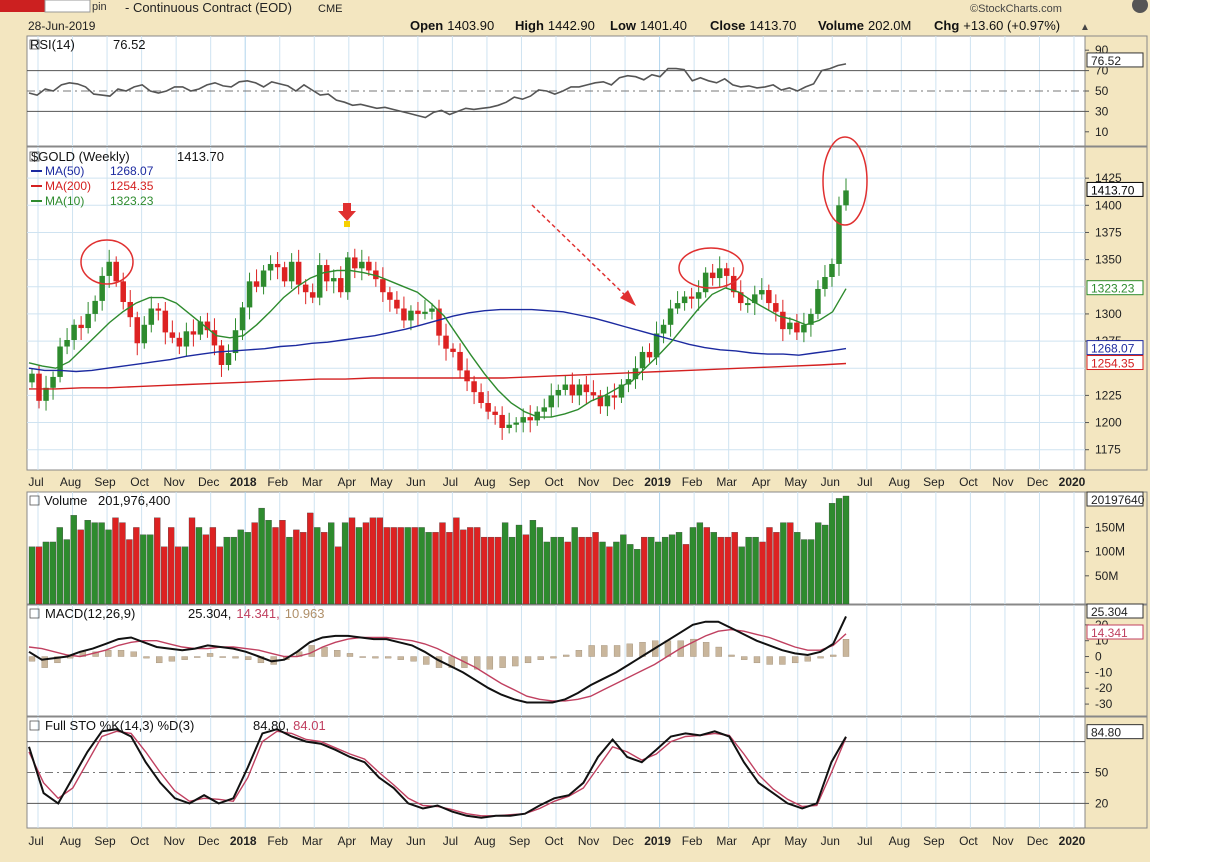 The image size is (1230, 862). Describe the element at coordinates (80, 156) in the screenshot. I see `price-title: $GOLD (Weekly)` at that location.